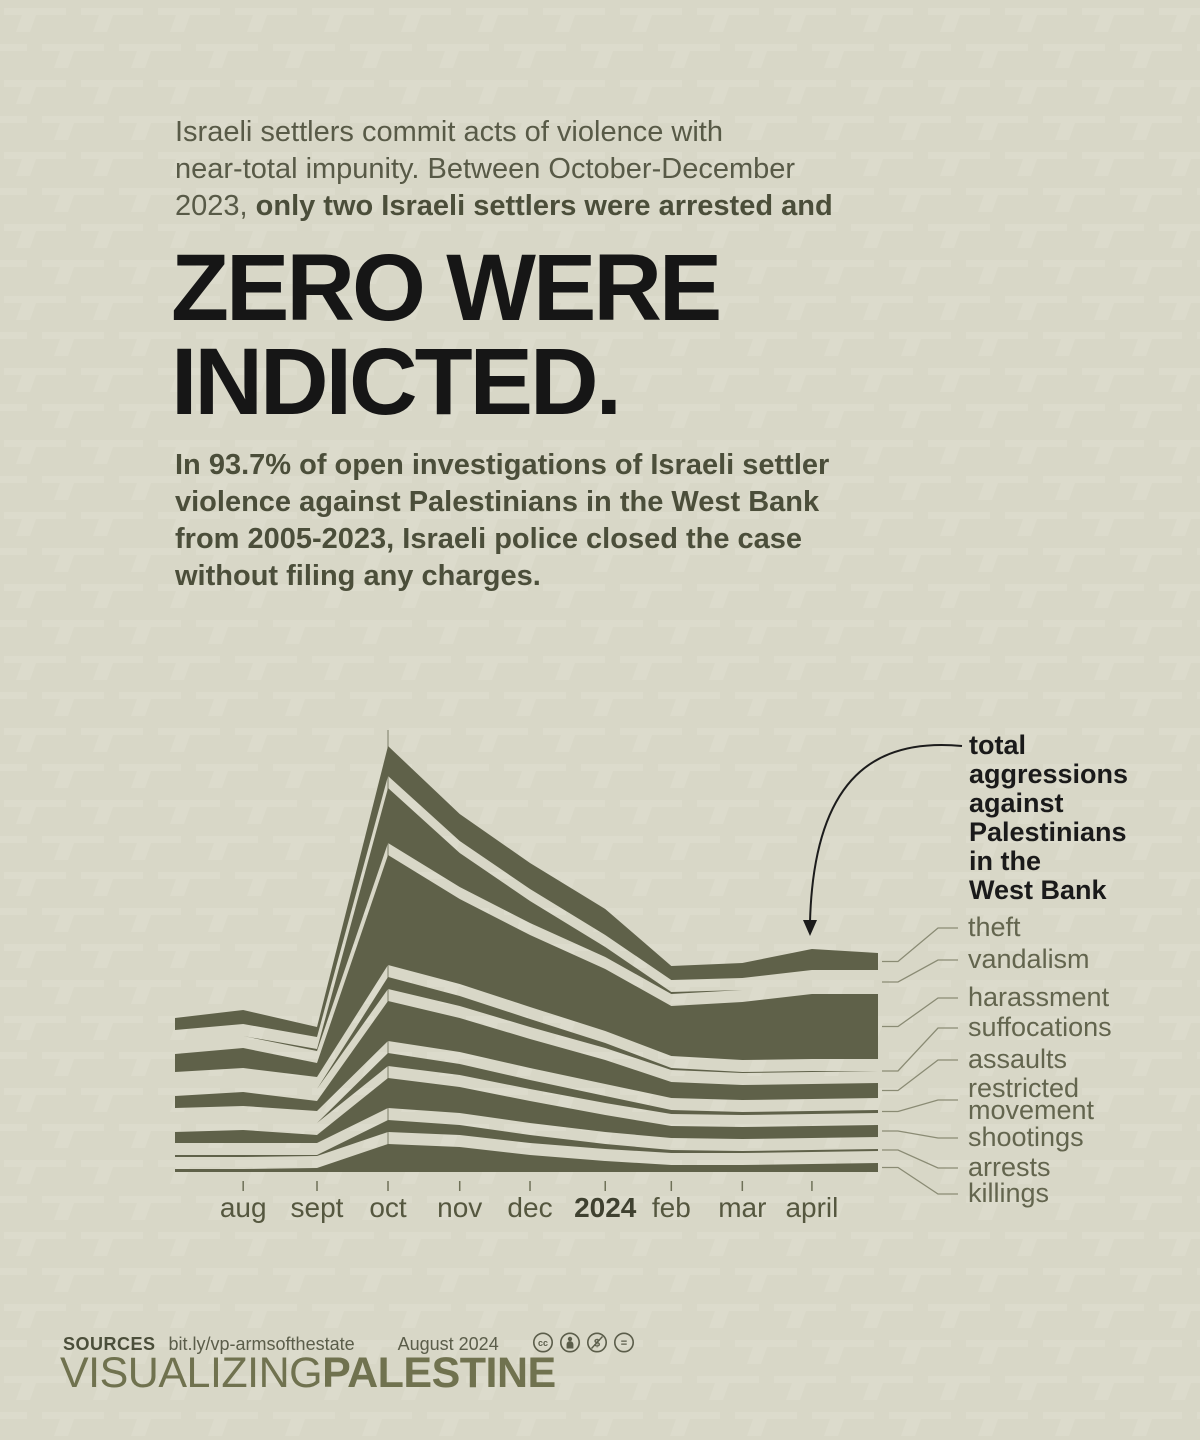 The width and height of the screenshot is (1200, 1440). Describe the element at coordinates (994, 927) in the screenshot. I see `legend-theft: theft` at that location.